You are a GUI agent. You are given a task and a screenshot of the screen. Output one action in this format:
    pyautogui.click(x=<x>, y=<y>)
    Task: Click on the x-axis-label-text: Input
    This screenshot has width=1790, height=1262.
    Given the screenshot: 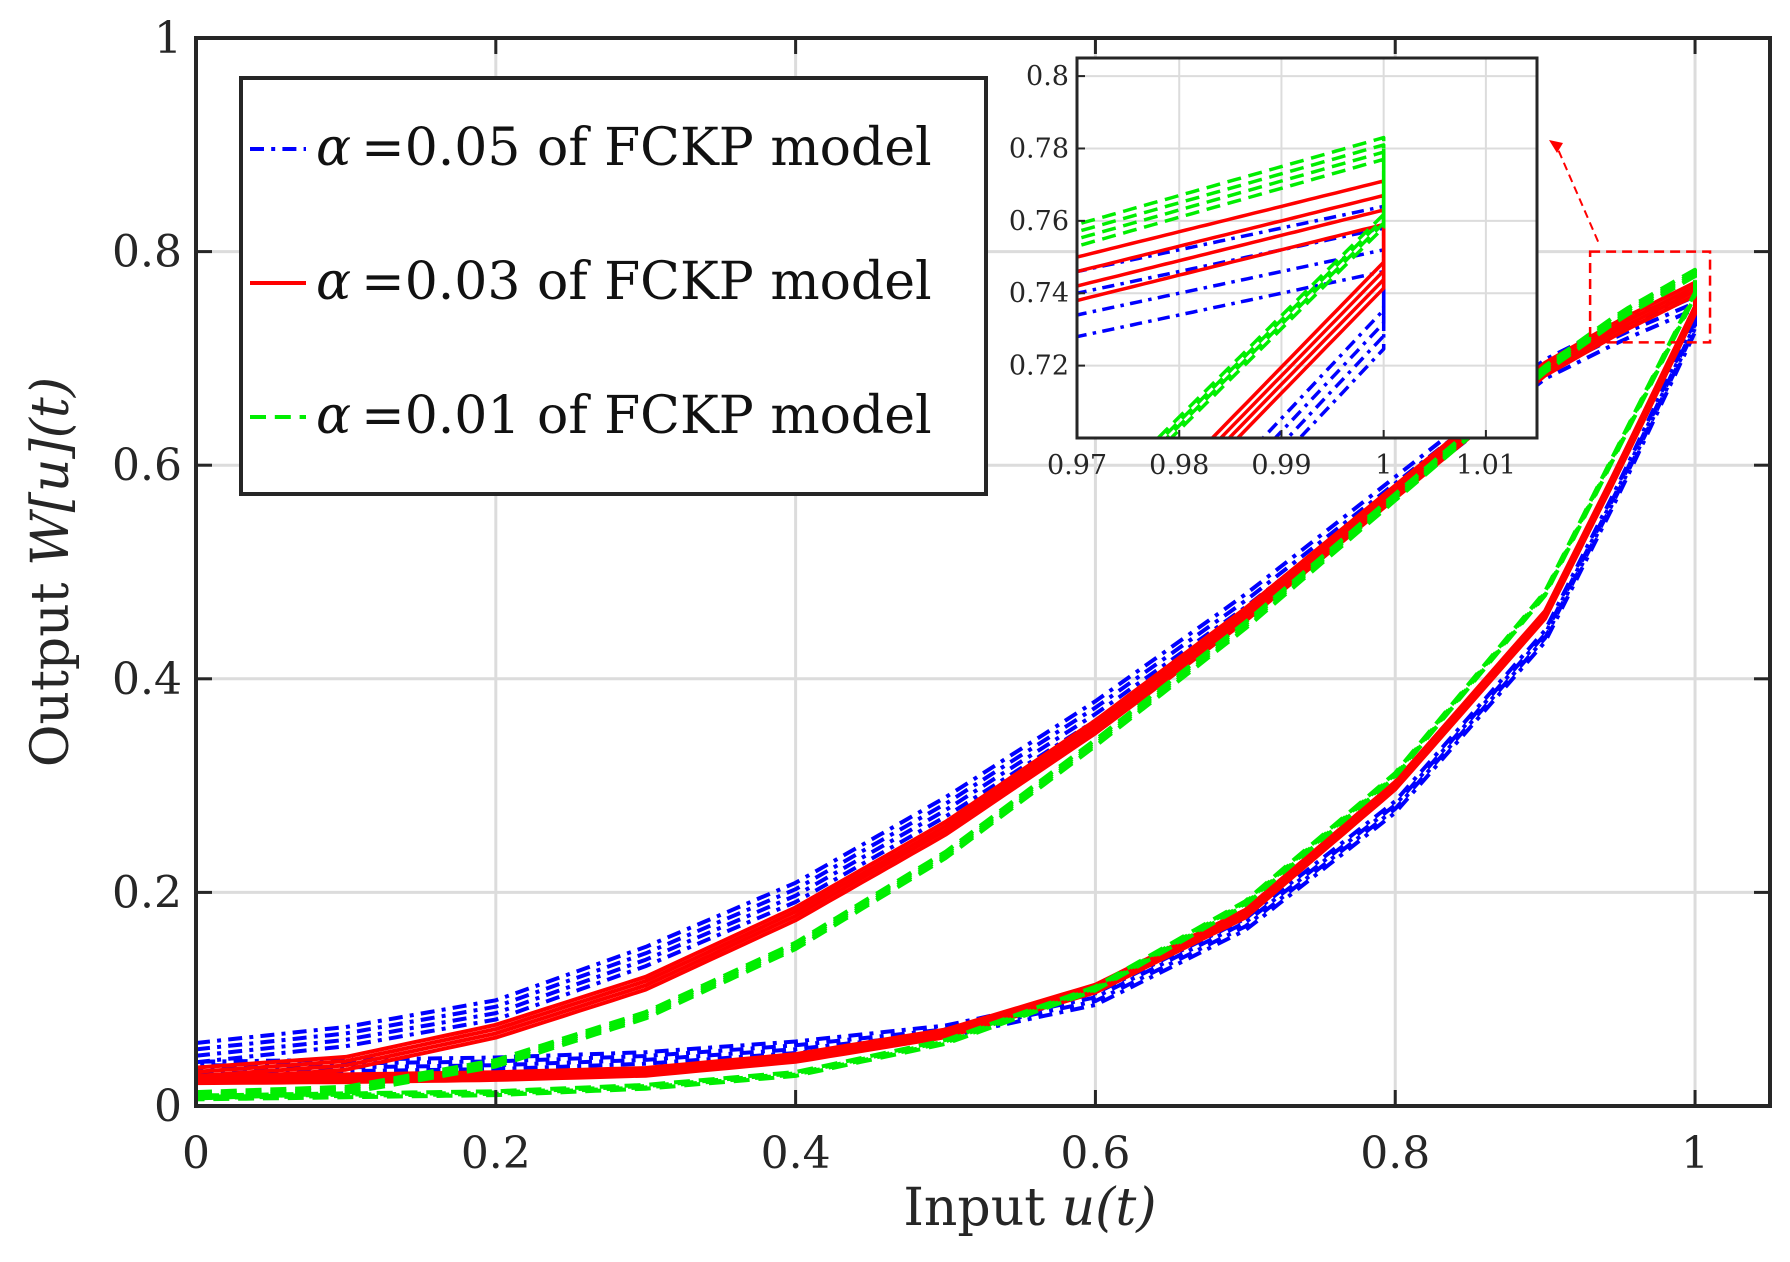 What is the action you would take?
    pyautogui.click(x=982, y=1208)
    